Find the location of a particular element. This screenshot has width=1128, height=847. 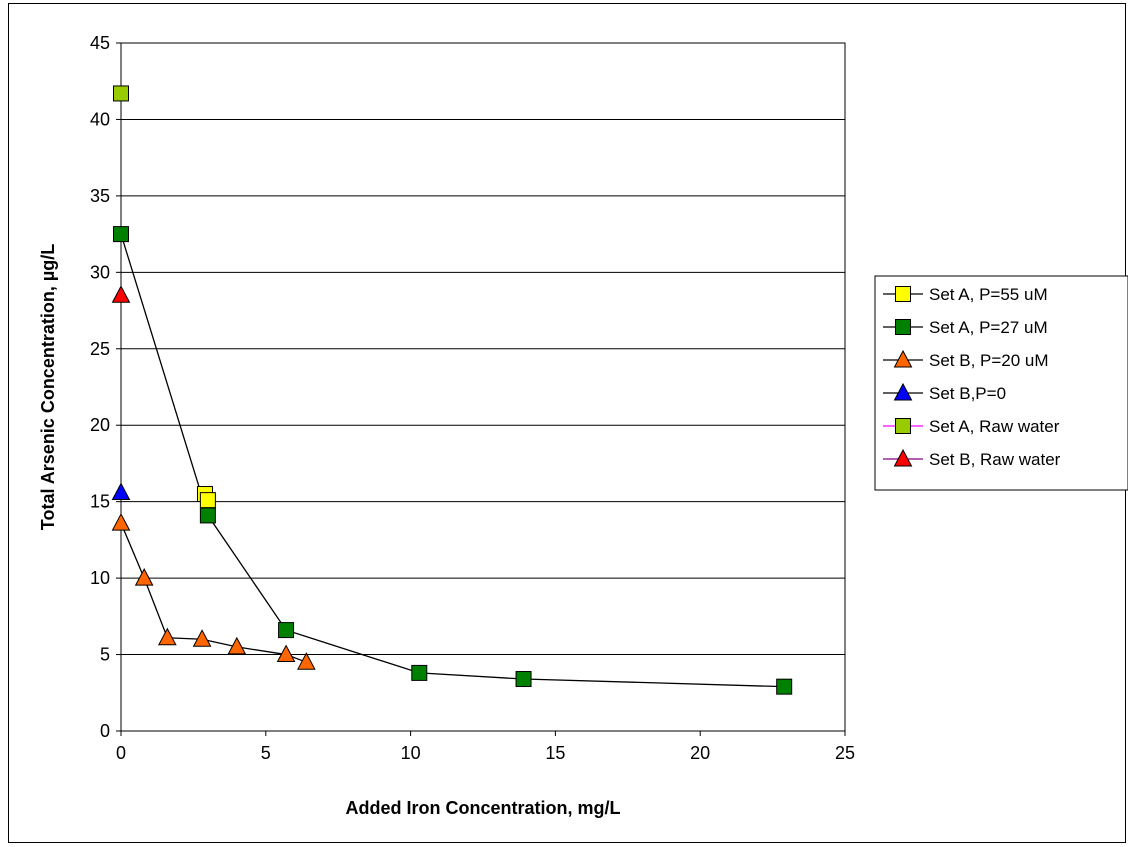

legend-label: Set A, Raw water is located at coordinates (994, 426).